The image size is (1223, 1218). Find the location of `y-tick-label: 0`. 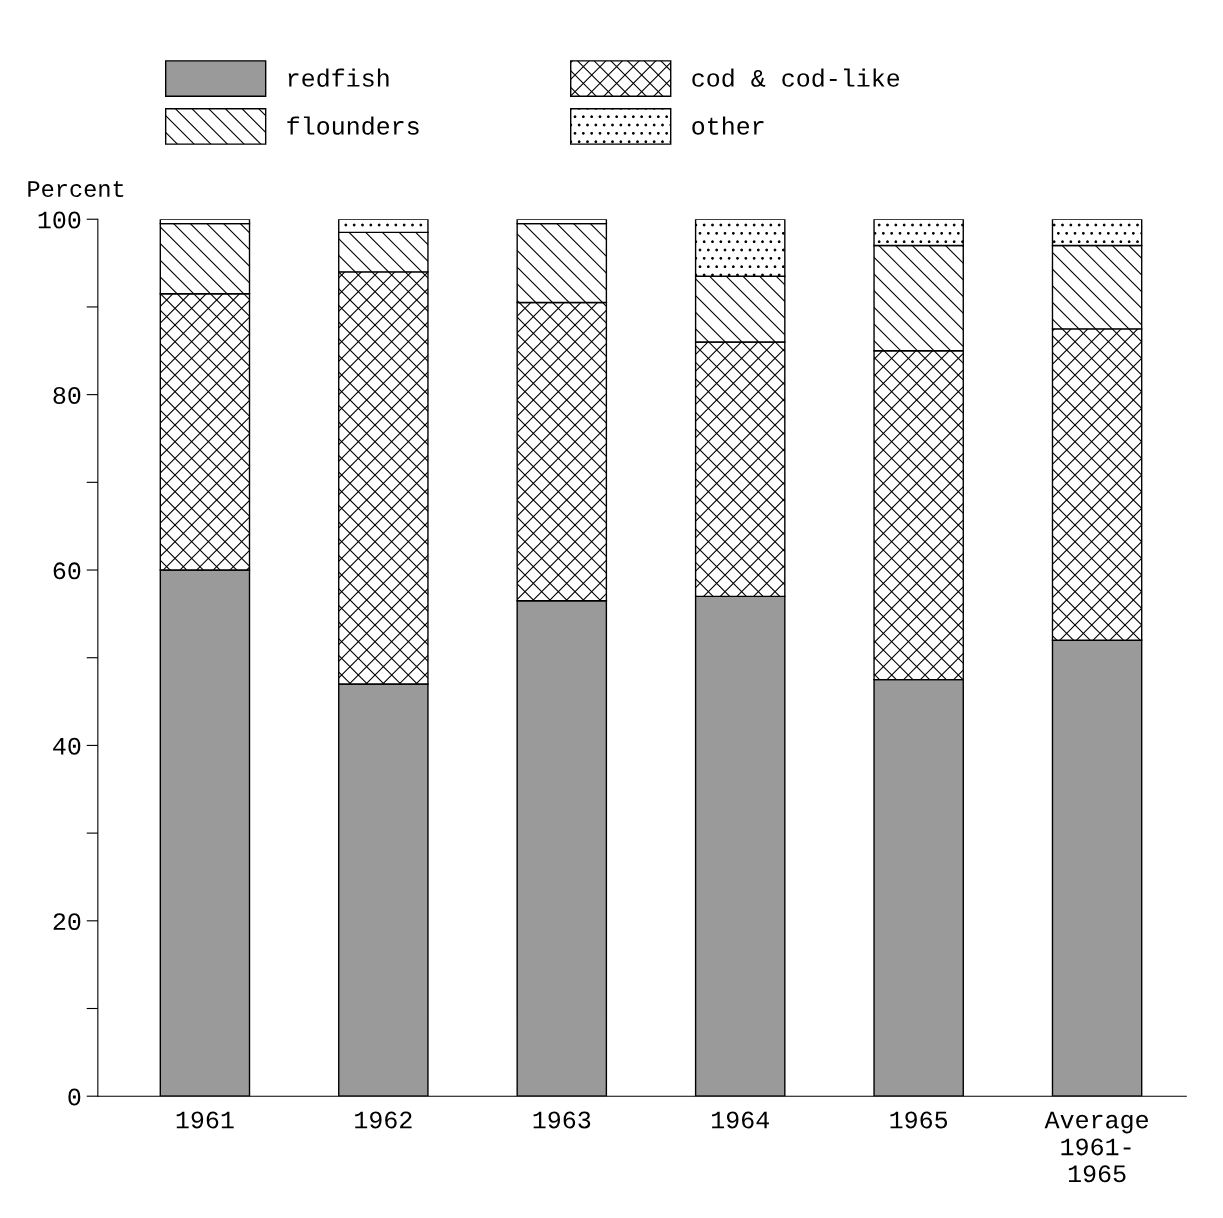

y-tick-label: 0 is located at coordinates (74, 1097).